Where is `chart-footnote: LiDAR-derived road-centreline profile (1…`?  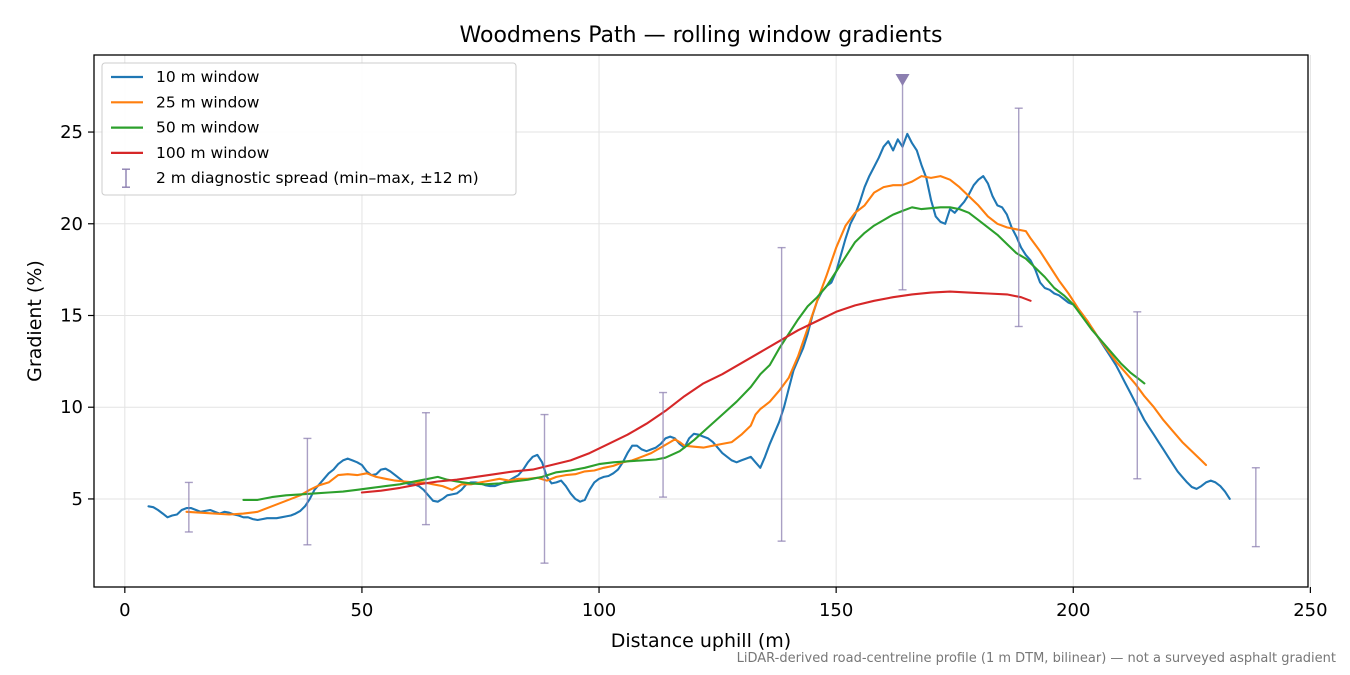 chart-footnote: LiDAR-derived road-centreline profile (1… is located at coordinates (1036, 658).